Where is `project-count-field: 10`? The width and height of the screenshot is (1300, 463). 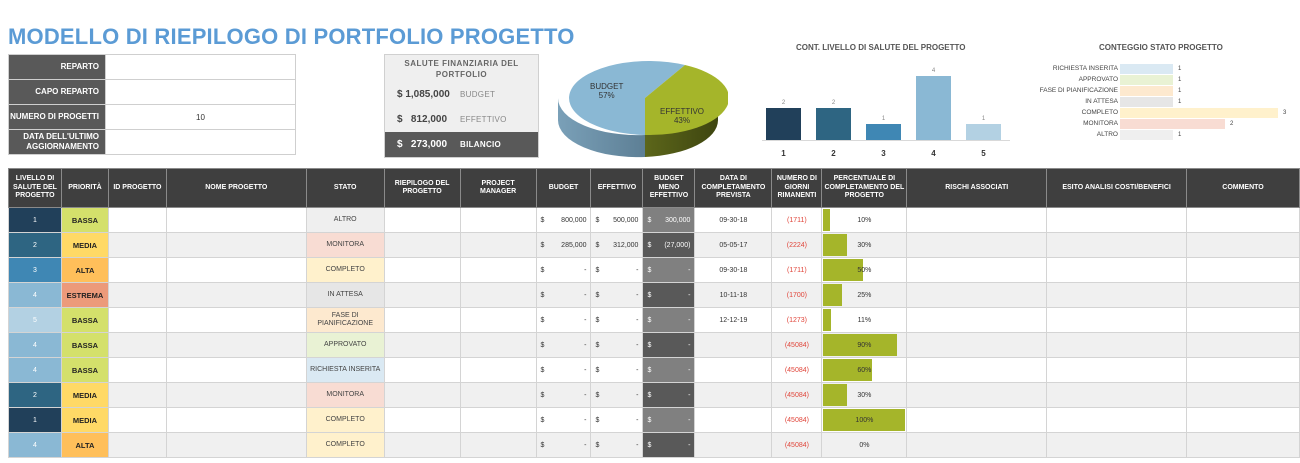
project-count-field: 10 is located at coordinates (200, 117).